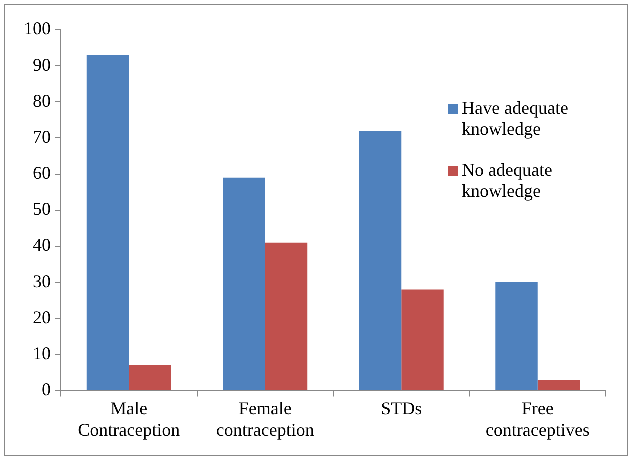 The height and width of the screenshot is (458, 632). What do you see at coordinates (42, 317) in the screenshot?
I see `y-tick-label: 20` at bounding box center [42, 317].